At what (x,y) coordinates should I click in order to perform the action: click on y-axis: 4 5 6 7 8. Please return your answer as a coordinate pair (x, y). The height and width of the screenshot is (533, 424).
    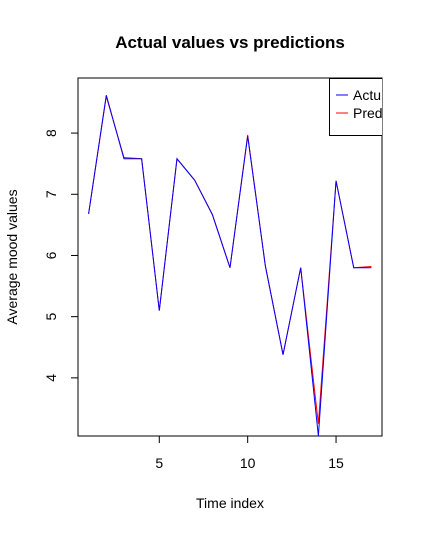
    Looking at the image, I should click on (60, 255).